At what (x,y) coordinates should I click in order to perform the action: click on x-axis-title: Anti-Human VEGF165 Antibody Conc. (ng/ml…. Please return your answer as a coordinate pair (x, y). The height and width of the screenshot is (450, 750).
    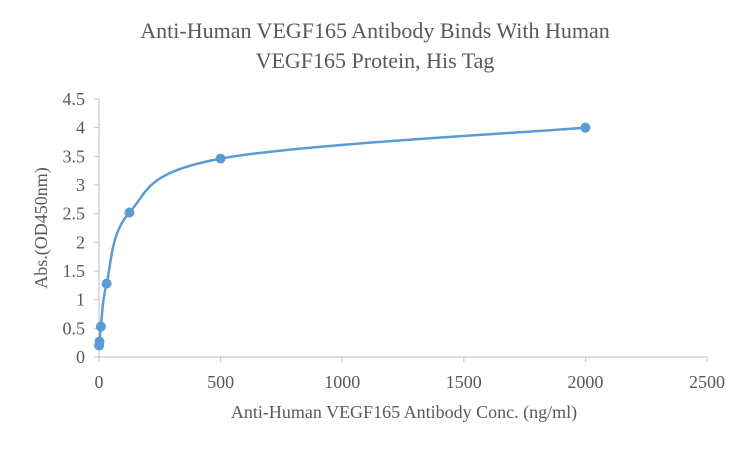
    Looking at the image, I should click on (404, 412).